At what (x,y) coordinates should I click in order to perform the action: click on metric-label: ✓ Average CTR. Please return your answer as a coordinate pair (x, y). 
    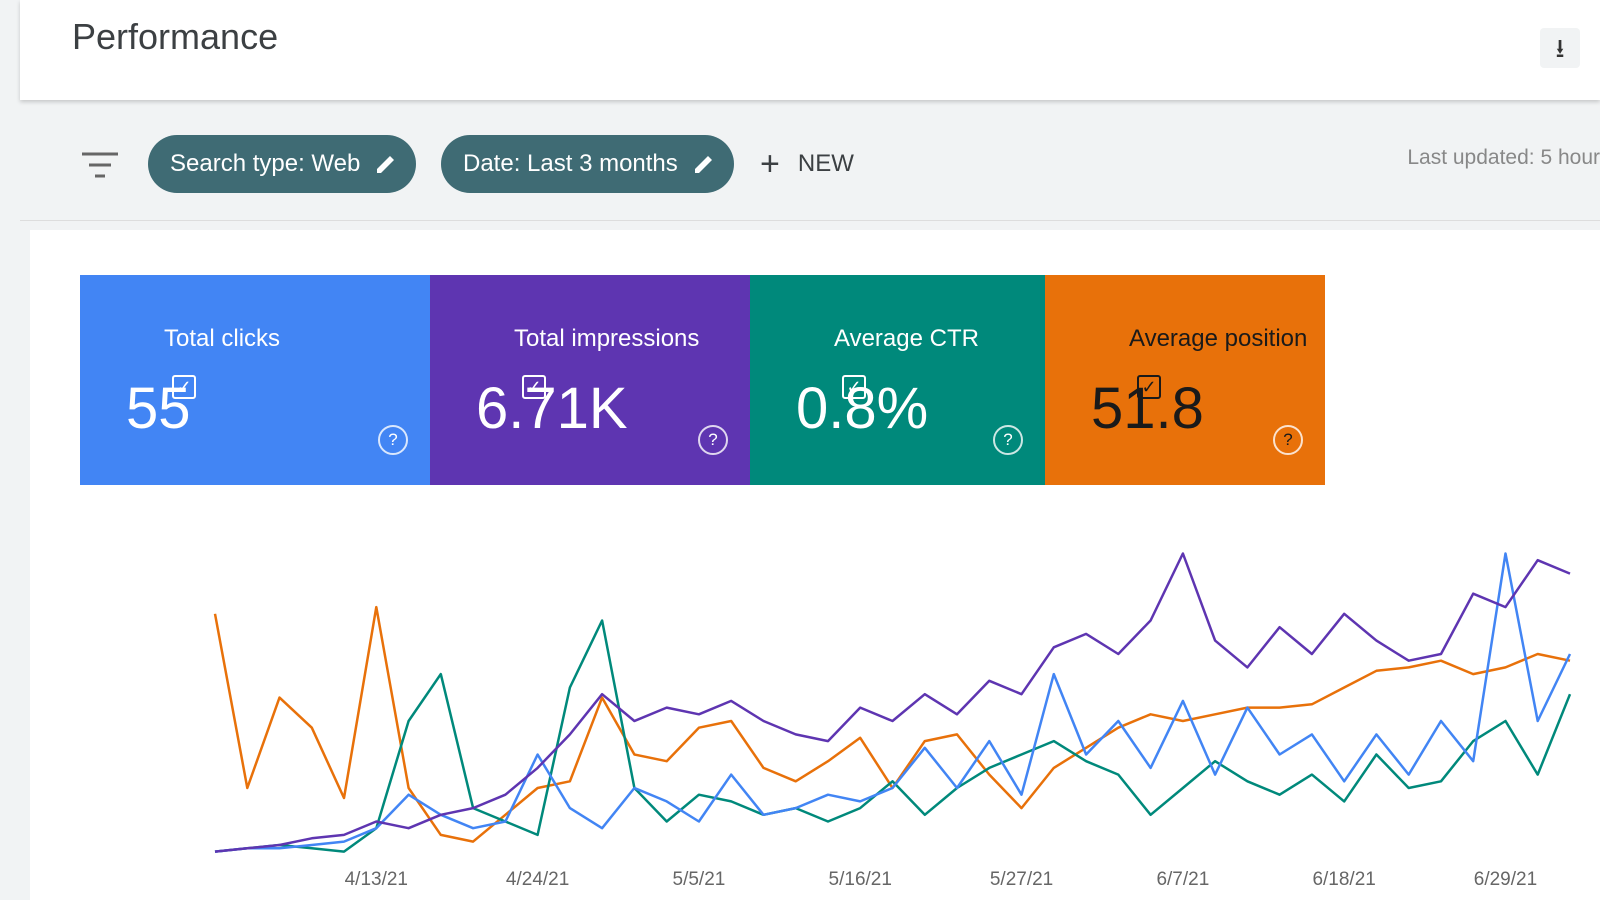
    Looking at the image, I should click on (887, 362).